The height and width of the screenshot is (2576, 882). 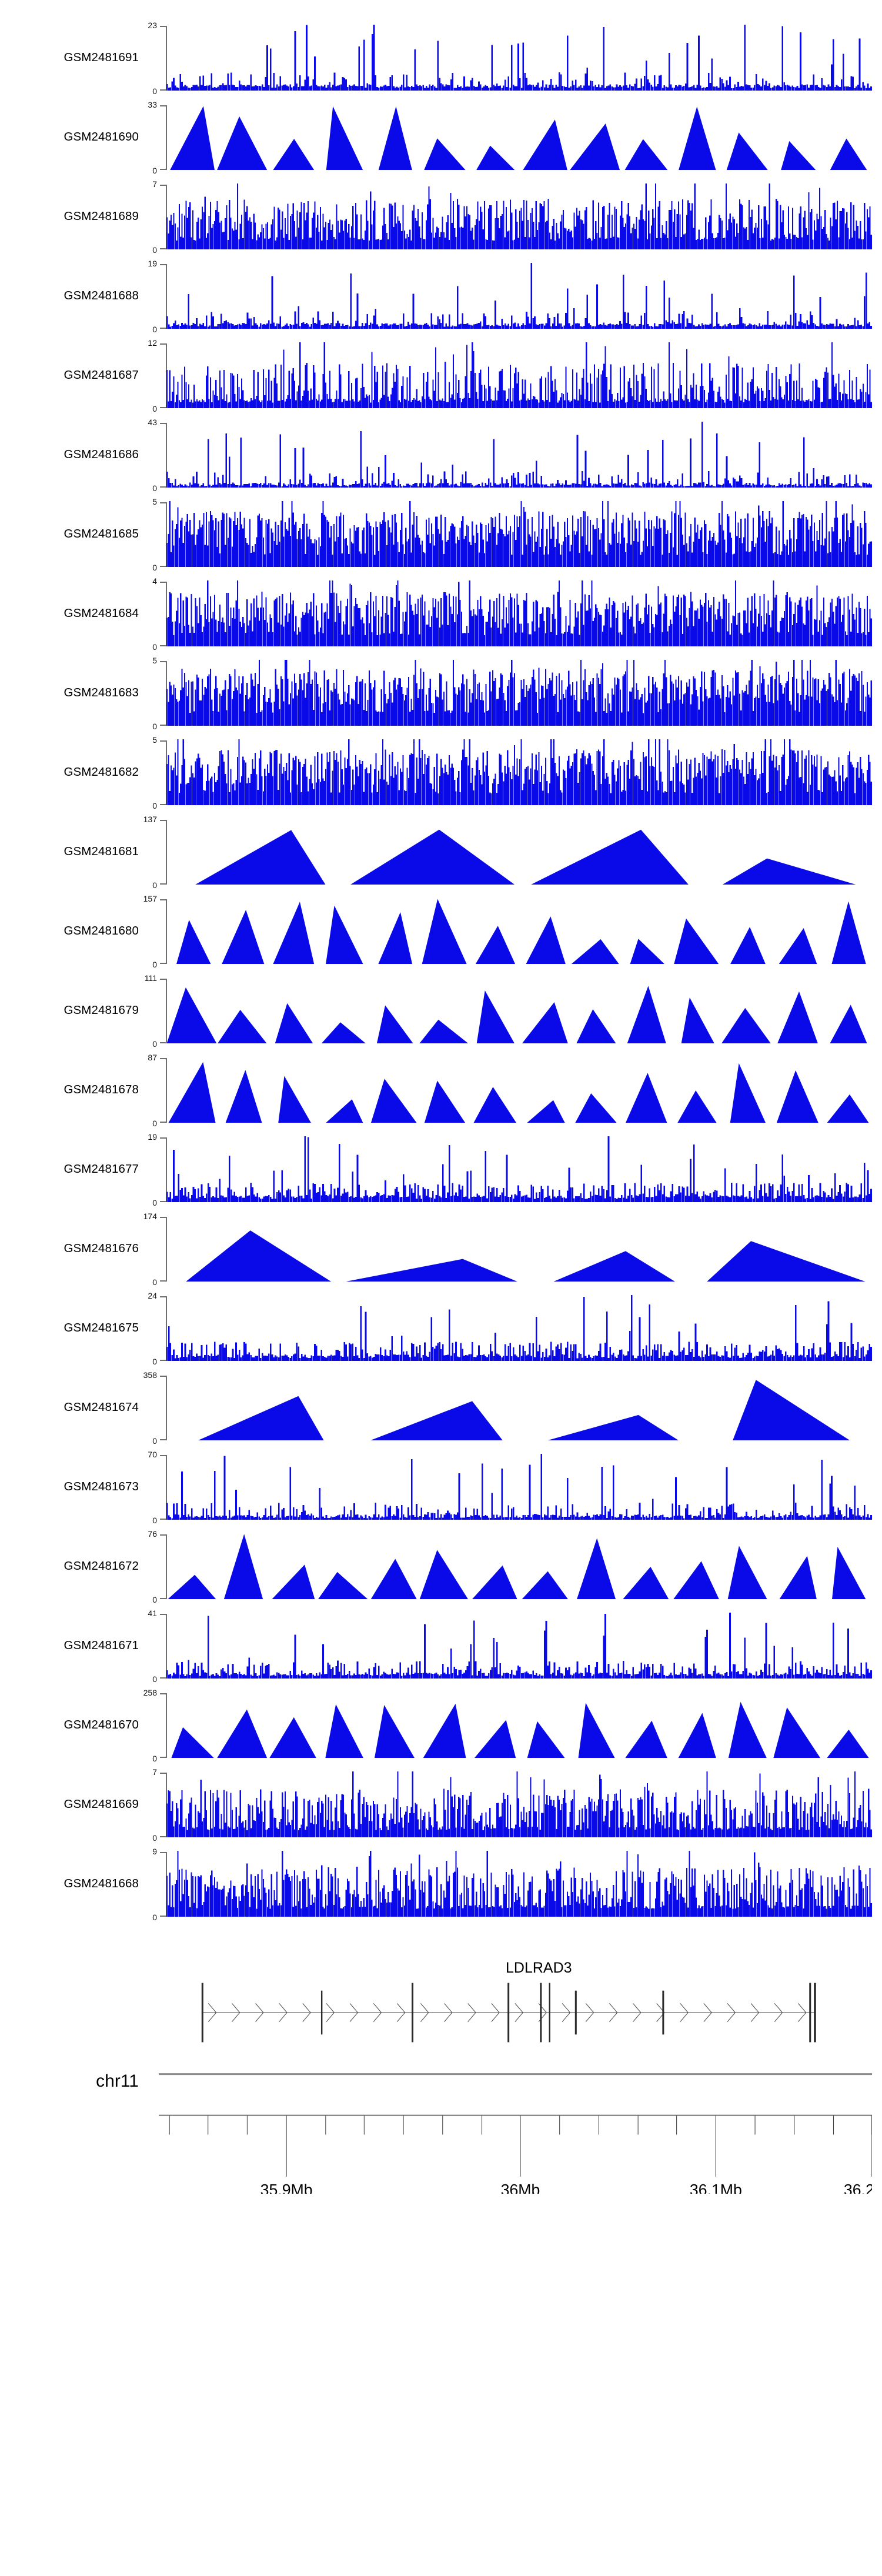 I want to click on track-plot: 76 0, so click(x=510, y=1566).